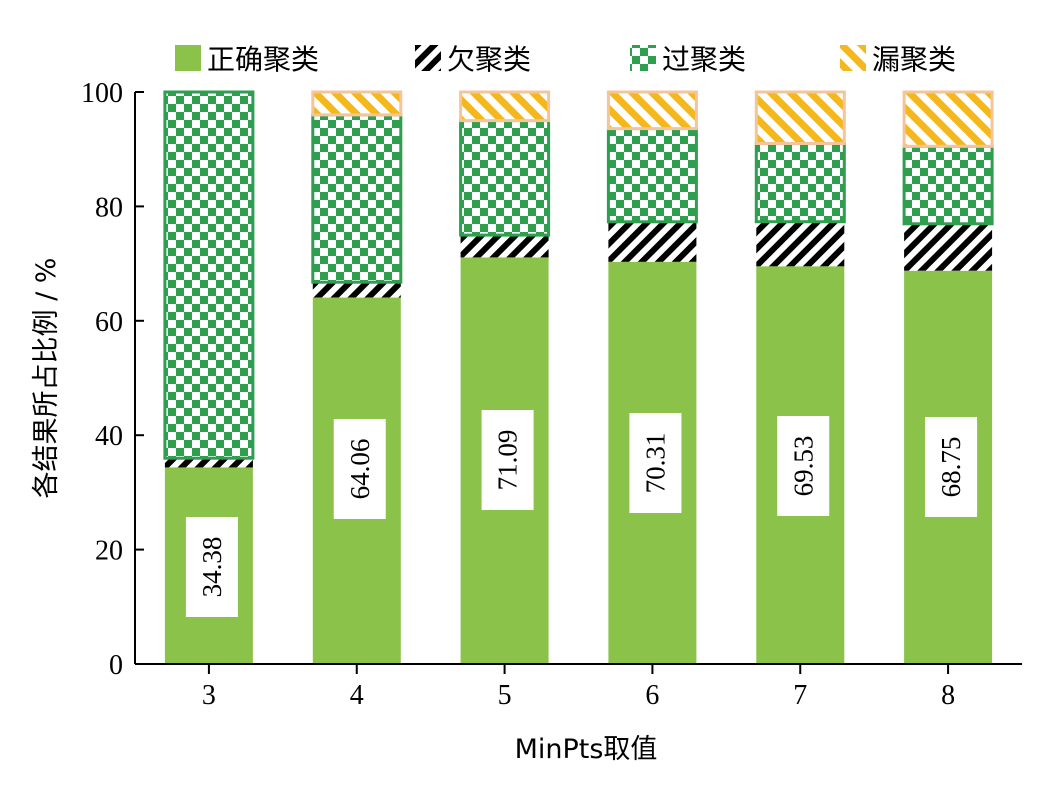  What do you see at coordinates (489, 59) in the screenshot?
I see `legend-label-1: 欠聚类` at bounding box center [489, 59].